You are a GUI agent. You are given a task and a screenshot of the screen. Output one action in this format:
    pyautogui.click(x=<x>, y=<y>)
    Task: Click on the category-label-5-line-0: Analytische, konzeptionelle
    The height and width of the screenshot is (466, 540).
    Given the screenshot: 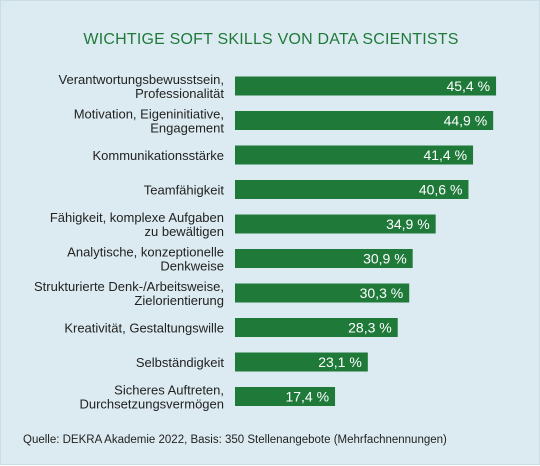 What is the action you would take?
    pyautogui.click(x=145, y=252)
    